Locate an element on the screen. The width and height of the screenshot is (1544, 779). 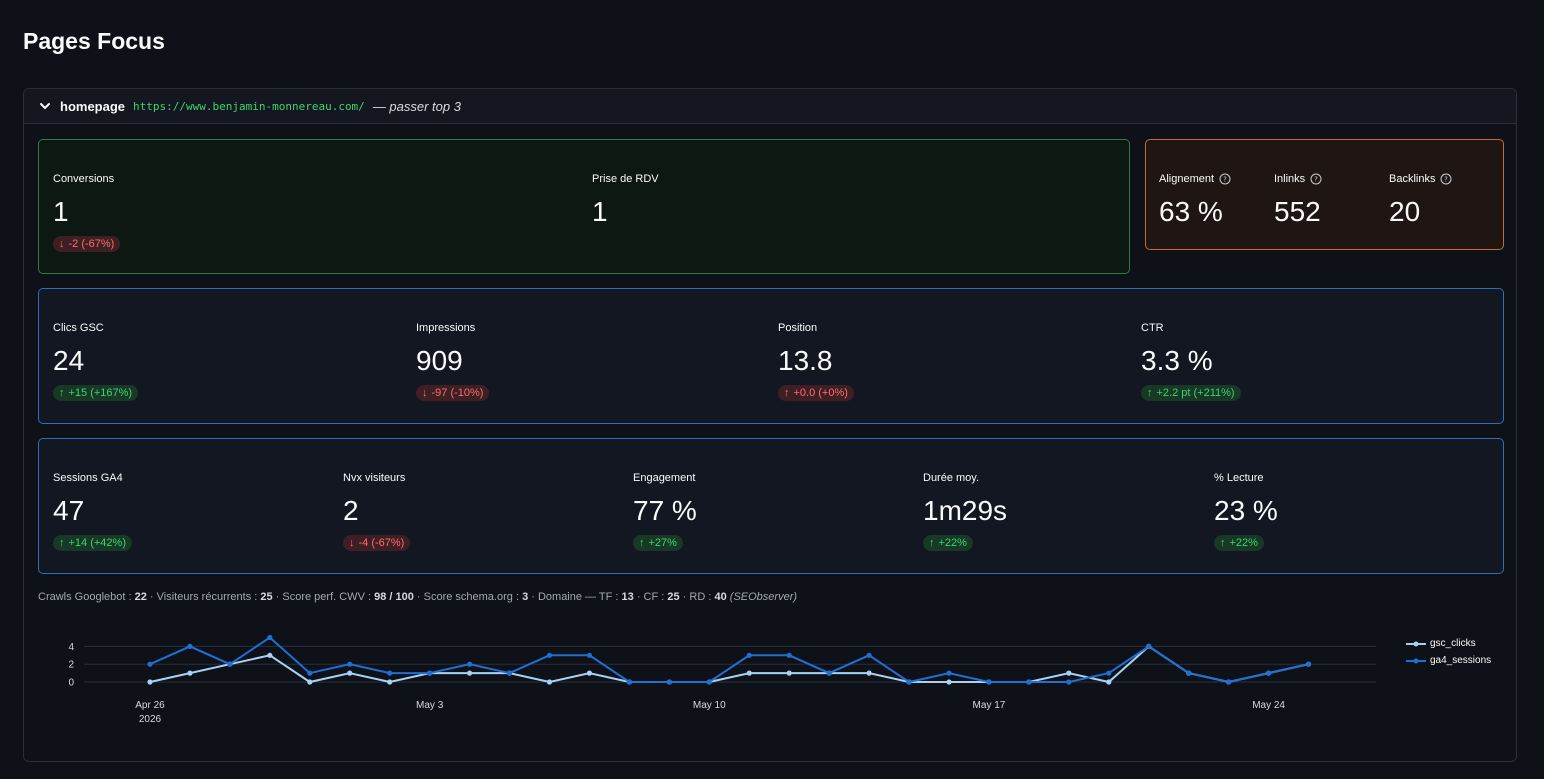
metric-value: 13.8 is located at coordinates (805, 360).